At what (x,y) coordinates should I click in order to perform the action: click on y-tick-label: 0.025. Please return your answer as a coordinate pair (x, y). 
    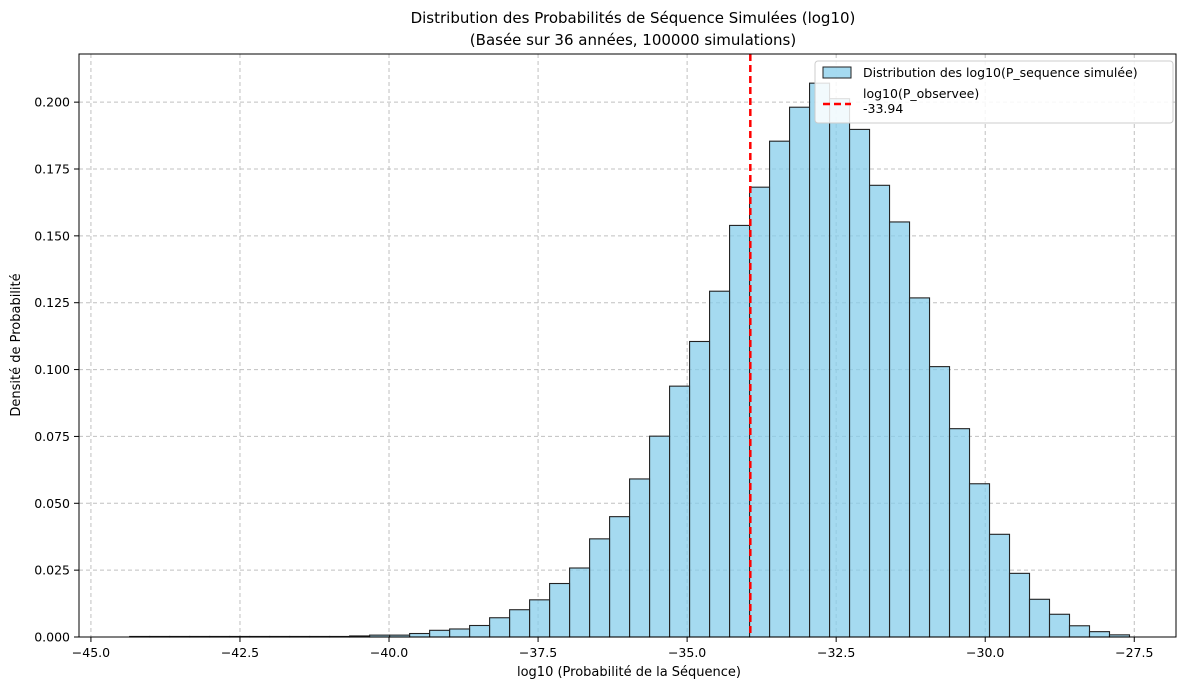
    Looking at the image, I should click on (52, 570).